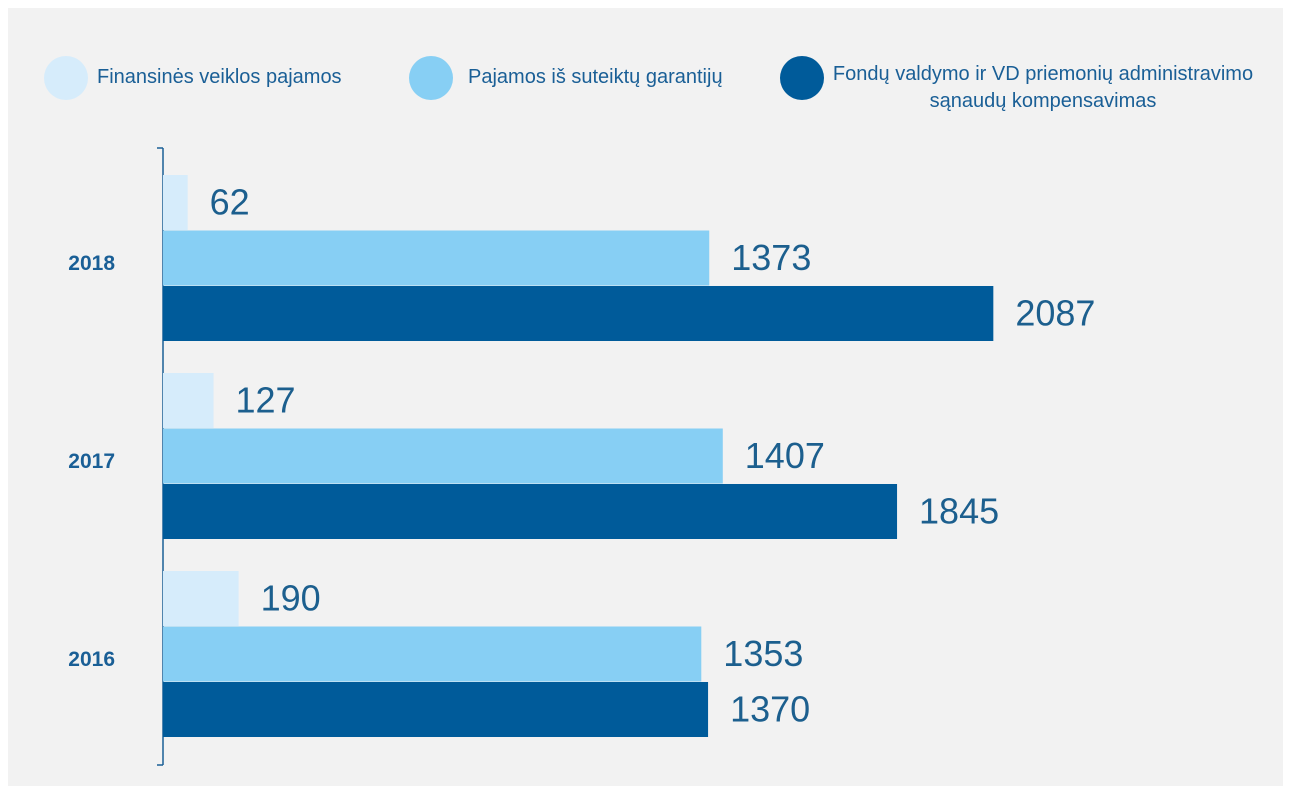 This screenshot has width=1291, height=794. Describe the element at coordinates (785, 455) in the screenshot. I see `value-label: 1407` at that location.